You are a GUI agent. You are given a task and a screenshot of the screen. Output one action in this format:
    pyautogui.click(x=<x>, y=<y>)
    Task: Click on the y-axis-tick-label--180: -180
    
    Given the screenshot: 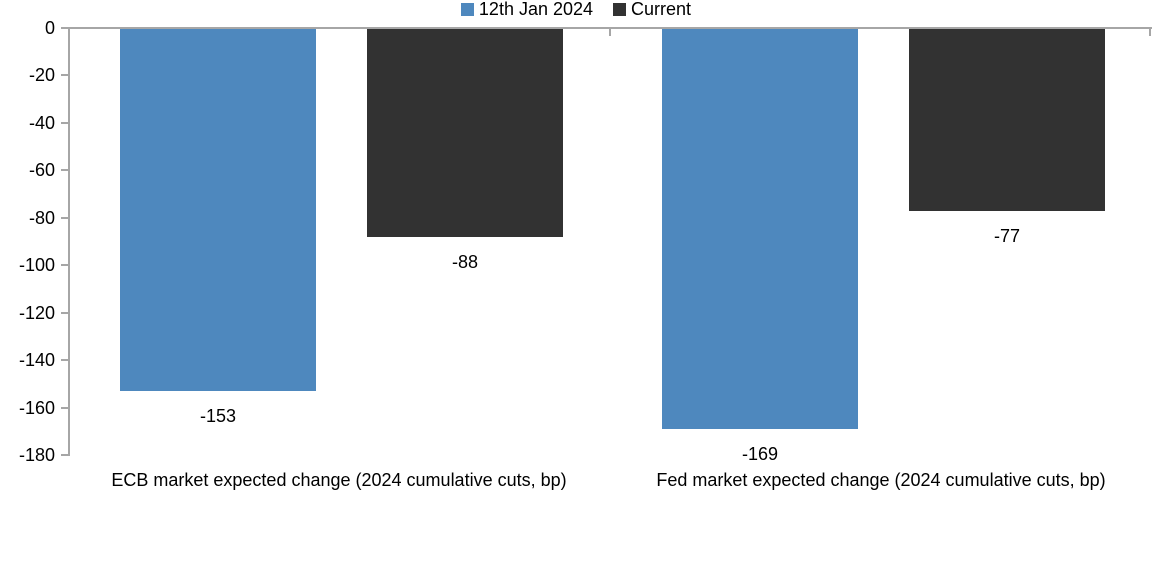 What is the action you would take?
    pyautogui.click(x=36, y=455)
    